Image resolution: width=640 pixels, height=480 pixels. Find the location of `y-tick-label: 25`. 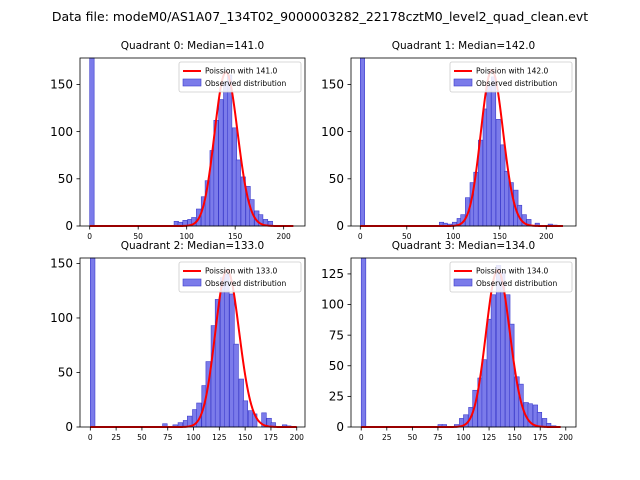

y-tick-label: 25 is located at coordinates (336, 397).